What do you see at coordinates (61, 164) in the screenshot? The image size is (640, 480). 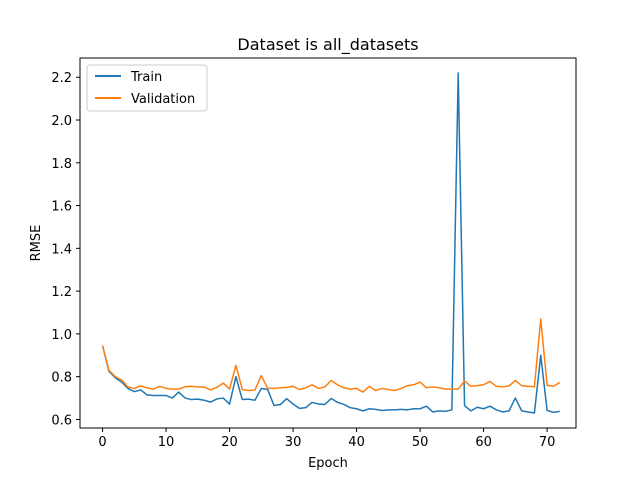 I see `y-tick-label: 1.8` at bounding box center [61, 164].